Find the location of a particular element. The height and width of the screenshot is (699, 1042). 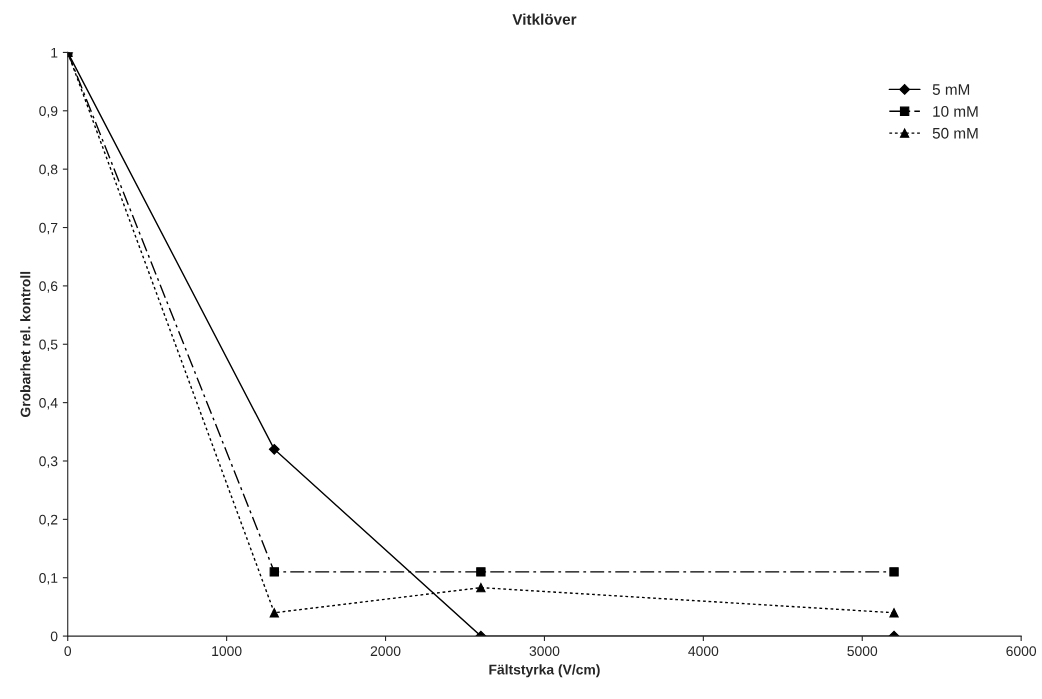

y-tick-label: 0,3 is located at coordinates (48, 462).